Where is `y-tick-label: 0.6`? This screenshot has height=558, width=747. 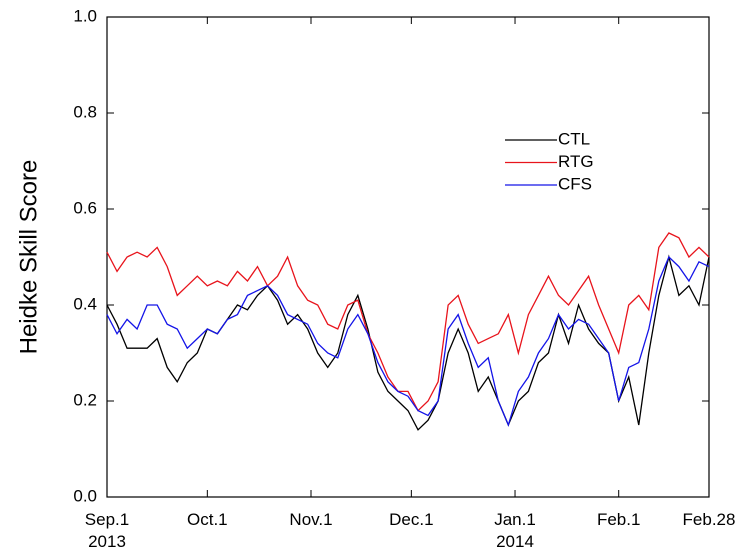
y-tick-label: 0.6 is located at coordinates (85, 207).